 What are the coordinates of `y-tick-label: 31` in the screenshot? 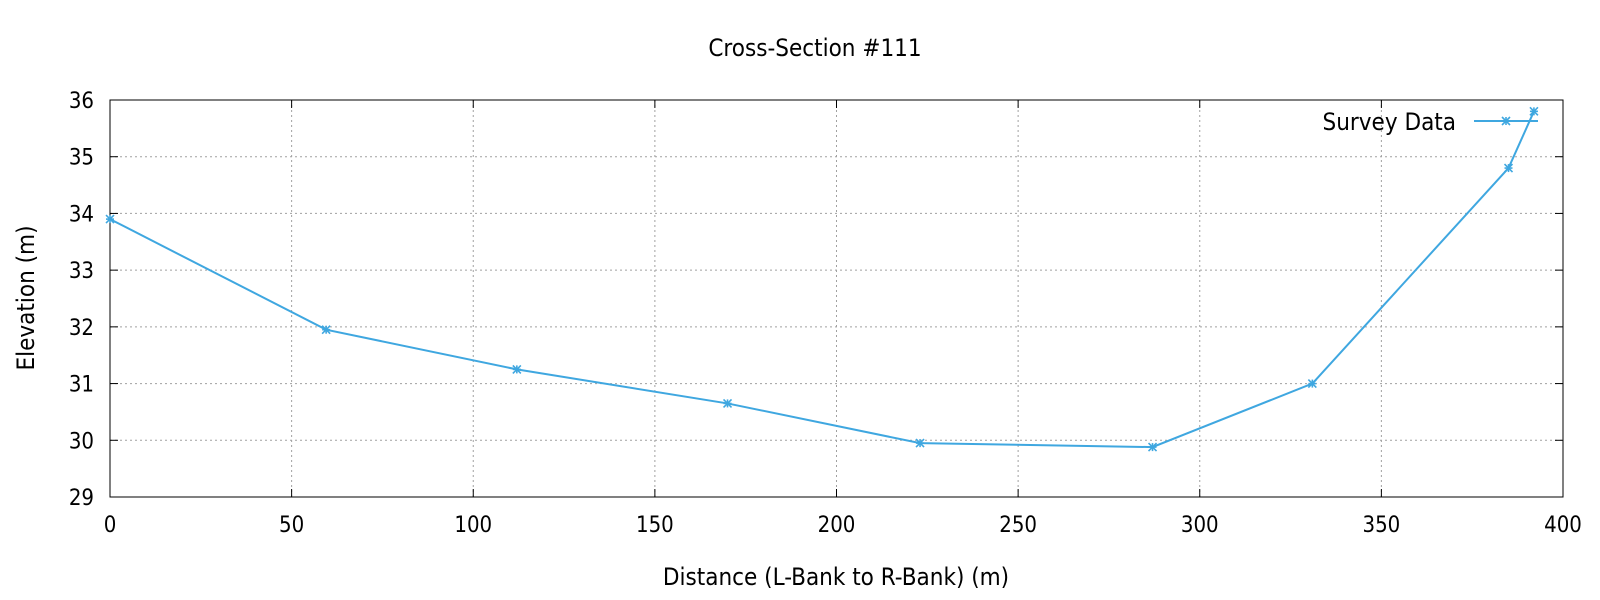 It's located at (81, 385).